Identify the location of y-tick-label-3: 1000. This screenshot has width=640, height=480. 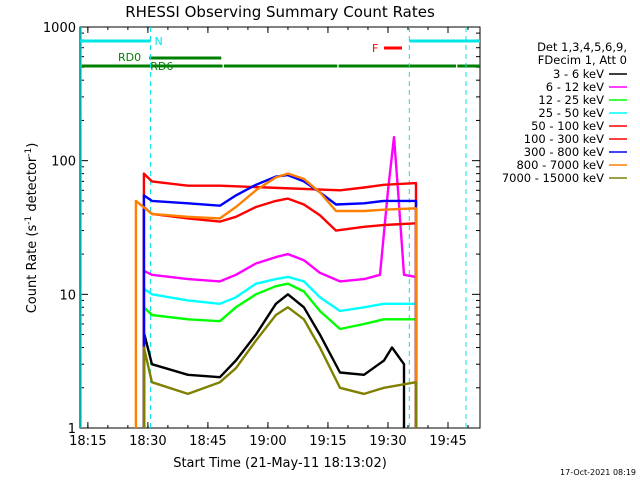
(59, 28).